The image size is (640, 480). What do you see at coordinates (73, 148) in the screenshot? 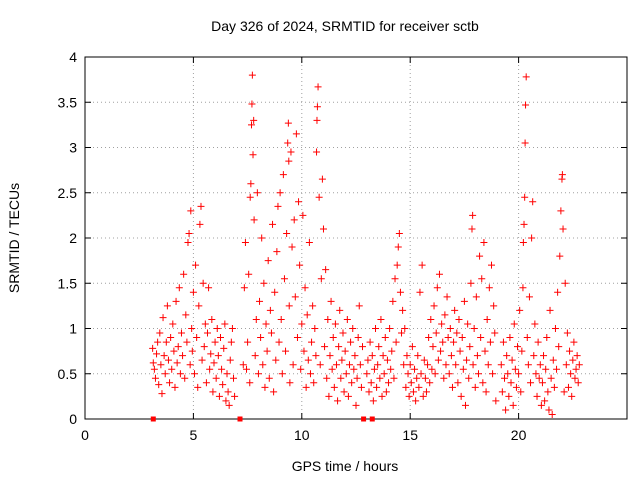
I see `y-tick-label: 3` at bounding box center [73, 148].